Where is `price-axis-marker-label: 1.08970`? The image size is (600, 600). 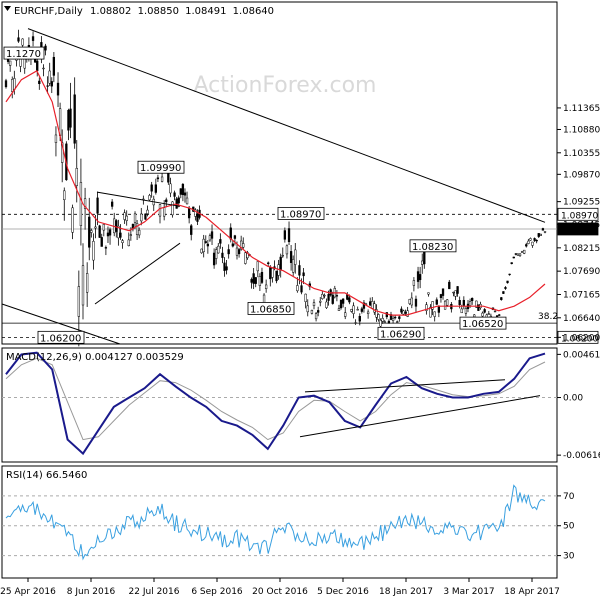
price-axis-marker-label: 1.08970 is located at coordinates (579, 216).